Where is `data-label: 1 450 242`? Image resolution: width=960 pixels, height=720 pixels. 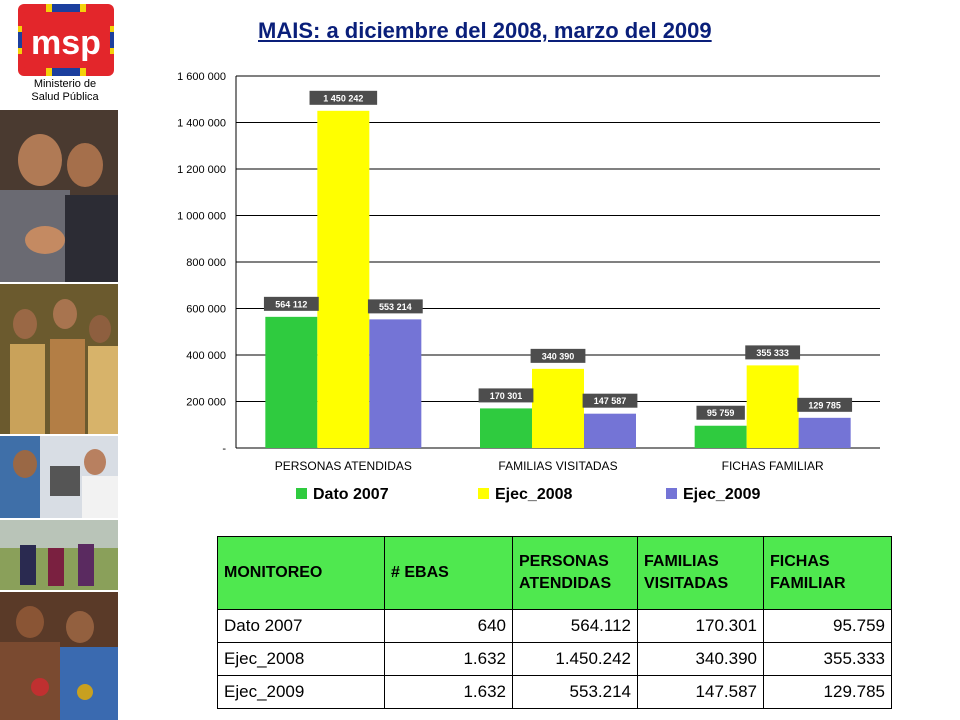 data-label: 1 450 242 is located at coordinates (343, 98).